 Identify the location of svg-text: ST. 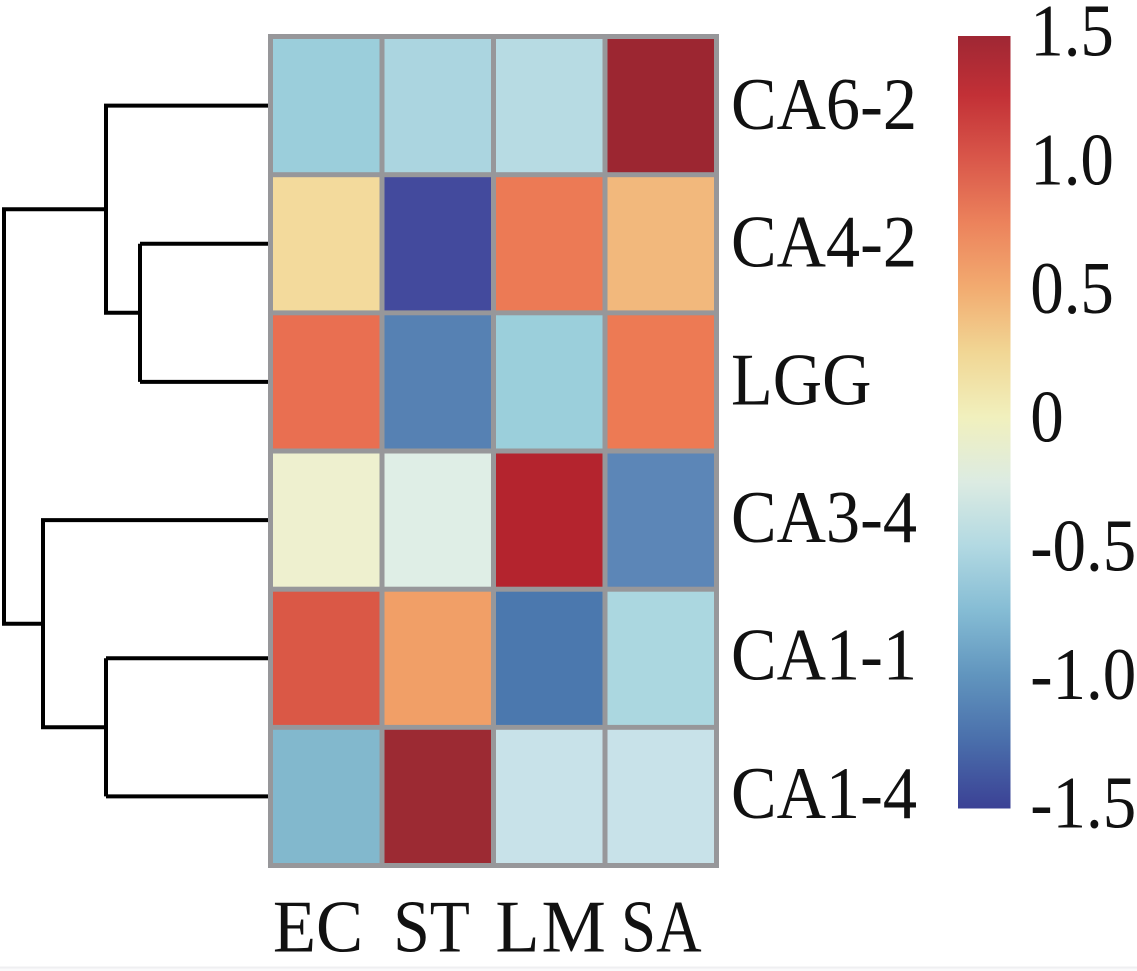
(431, 927).